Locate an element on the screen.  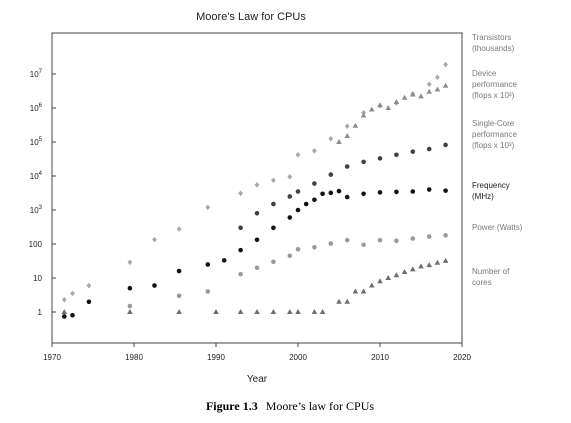
legend-label-line: Transistors is located at coordinates (491, 37).